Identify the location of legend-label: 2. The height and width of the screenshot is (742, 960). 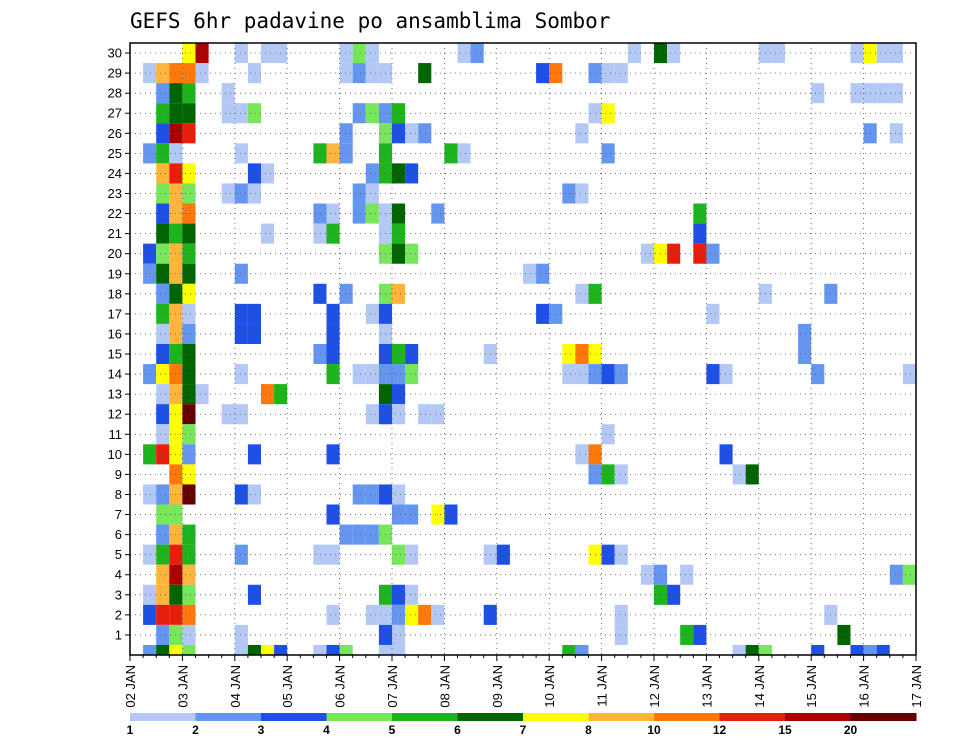
(195, 730).